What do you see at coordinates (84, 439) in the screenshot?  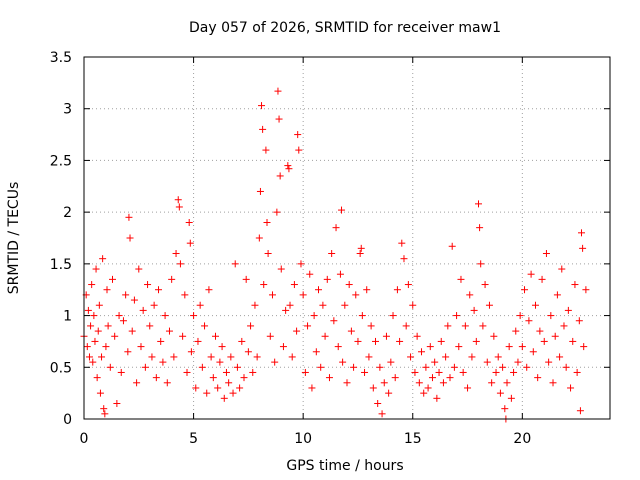 I see `x-tick-label: 0` at bounding box center [84, 439].